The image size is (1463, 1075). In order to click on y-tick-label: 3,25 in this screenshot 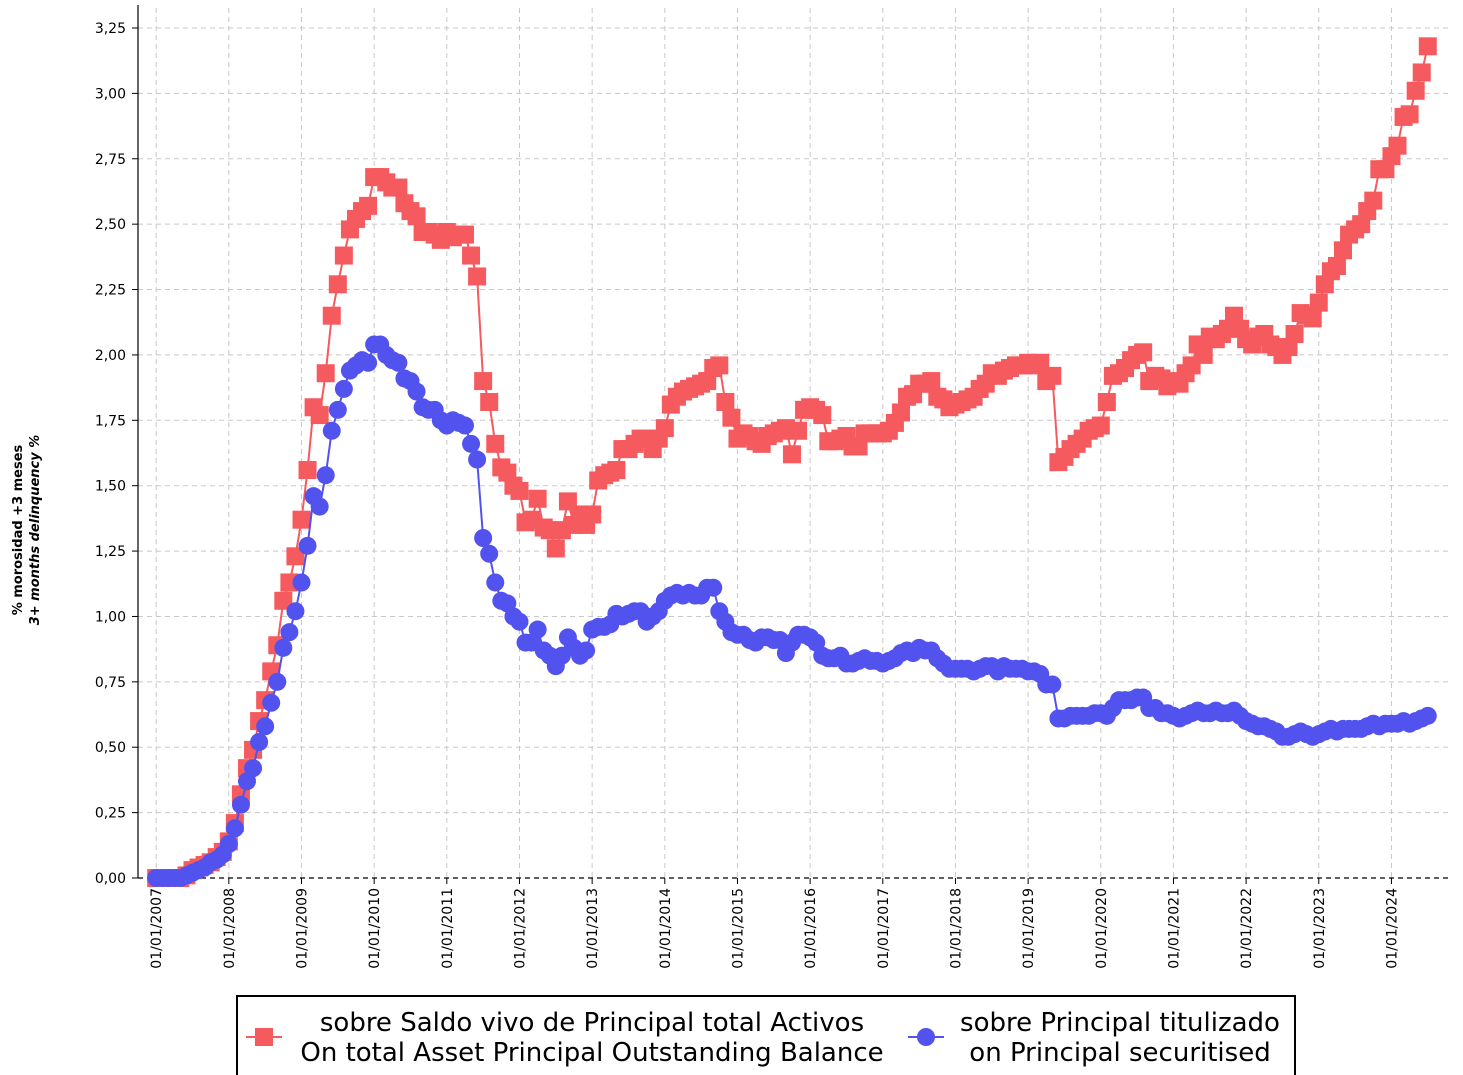, I will do `click(110, 29)`.